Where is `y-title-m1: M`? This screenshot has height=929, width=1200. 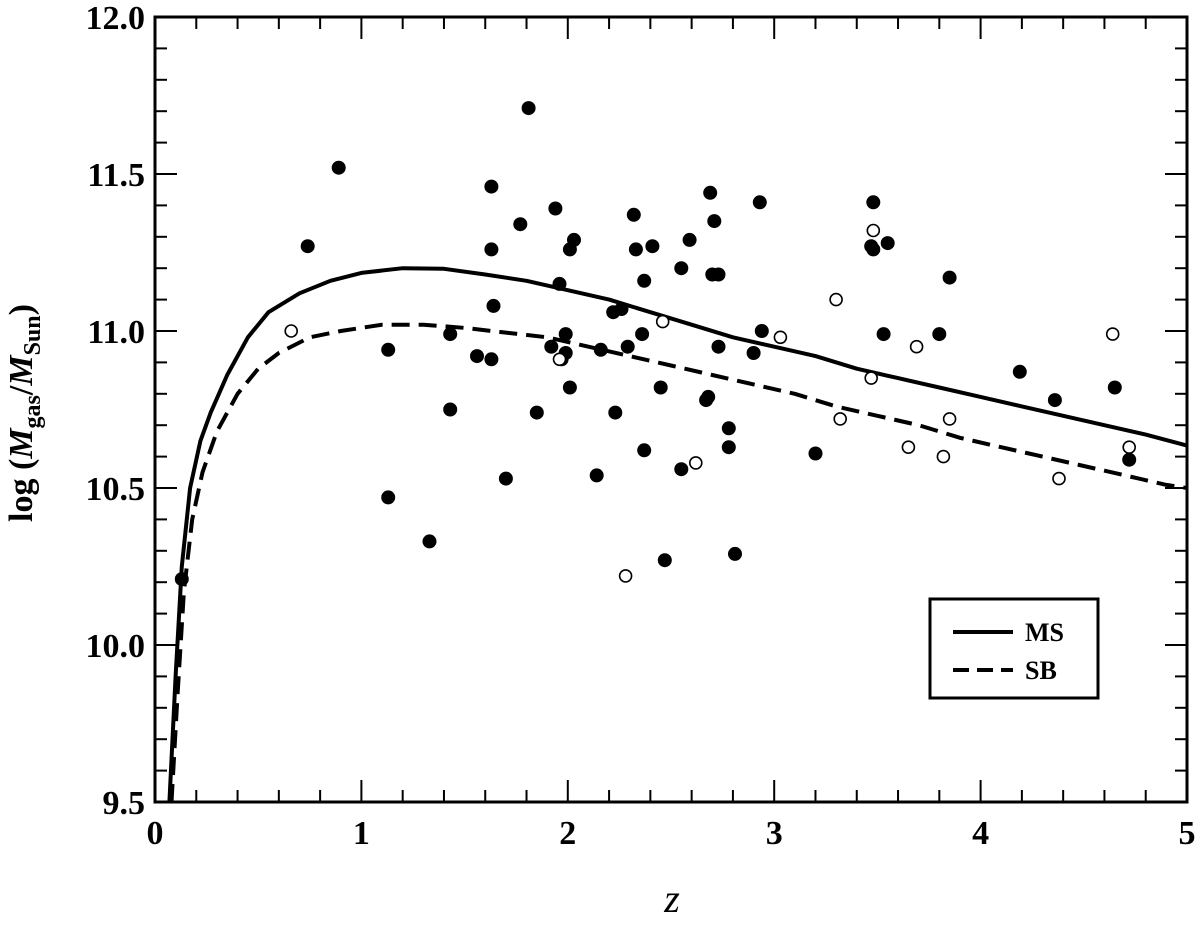
y-title-m1: M is located at coordinates (21, 443).